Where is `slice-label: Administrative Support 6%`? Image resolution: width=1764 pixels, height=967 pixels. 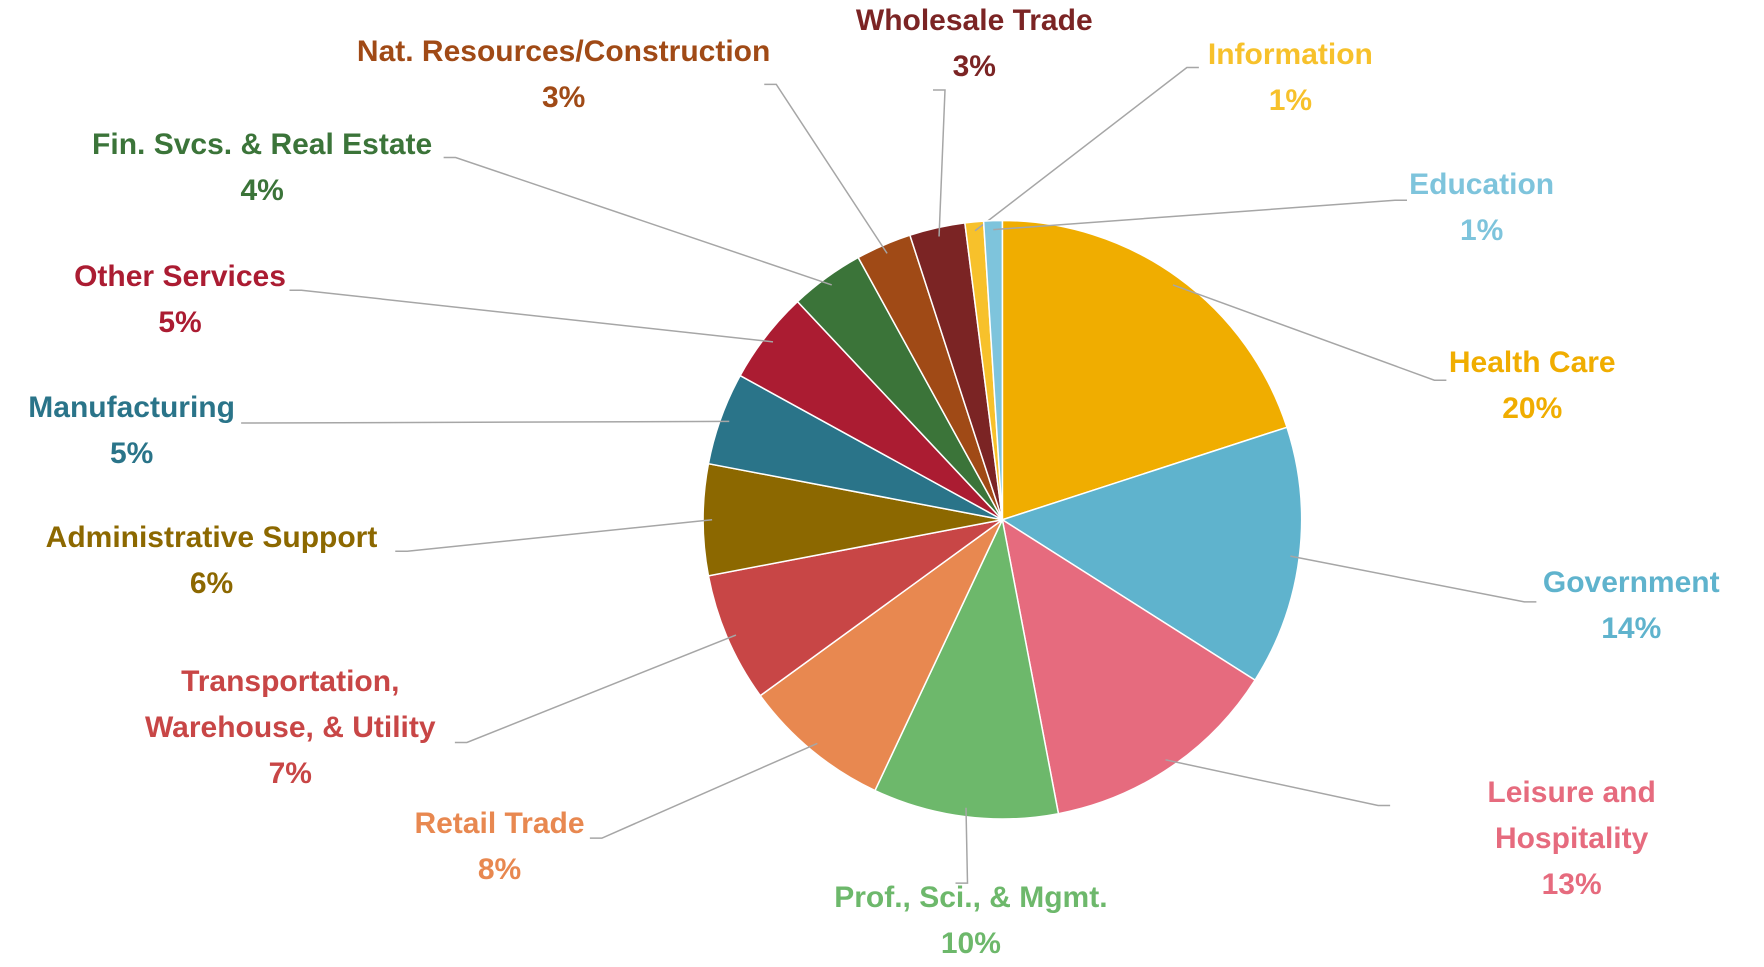 slice-label: Administrative Support 6% is located at coordinates (212, 561).